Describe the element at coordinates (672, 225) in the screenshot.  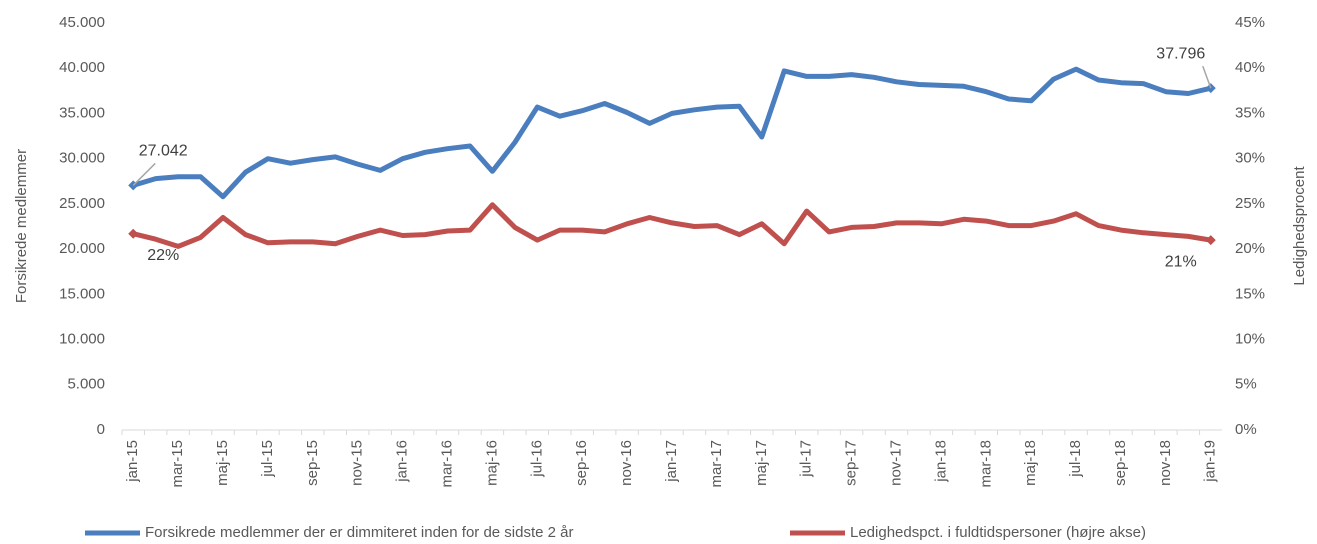
I see `series-line` at that location.